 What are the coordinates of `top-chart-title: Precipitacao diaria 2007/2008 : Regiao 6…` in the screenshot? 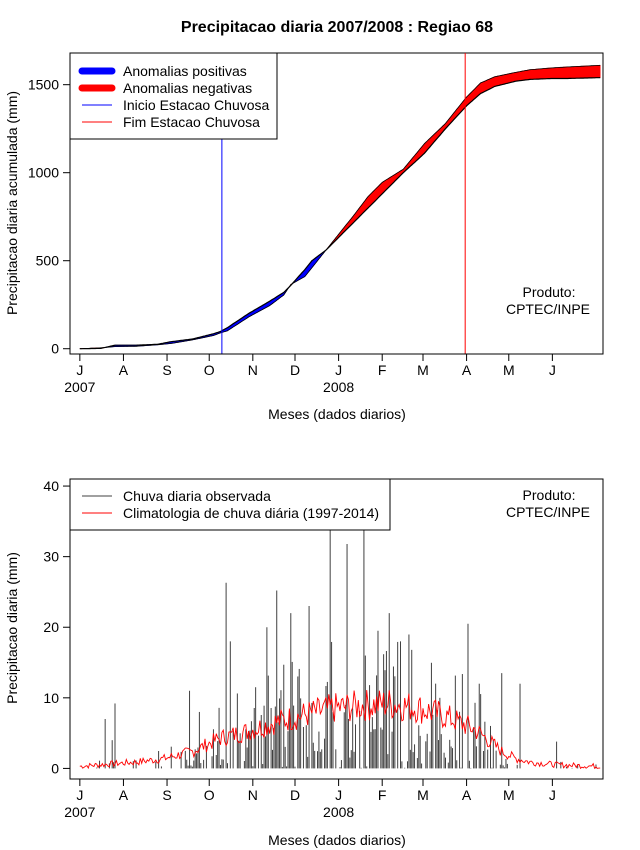 It's located at (337, 27).